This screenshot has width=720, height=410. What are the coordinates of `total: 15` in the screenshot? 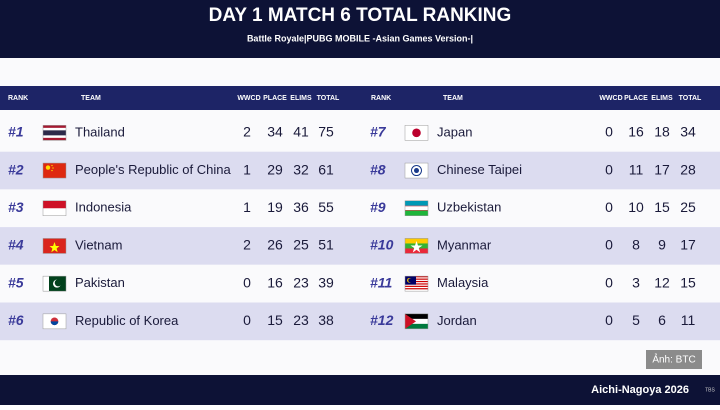 It's located at (688, 282).